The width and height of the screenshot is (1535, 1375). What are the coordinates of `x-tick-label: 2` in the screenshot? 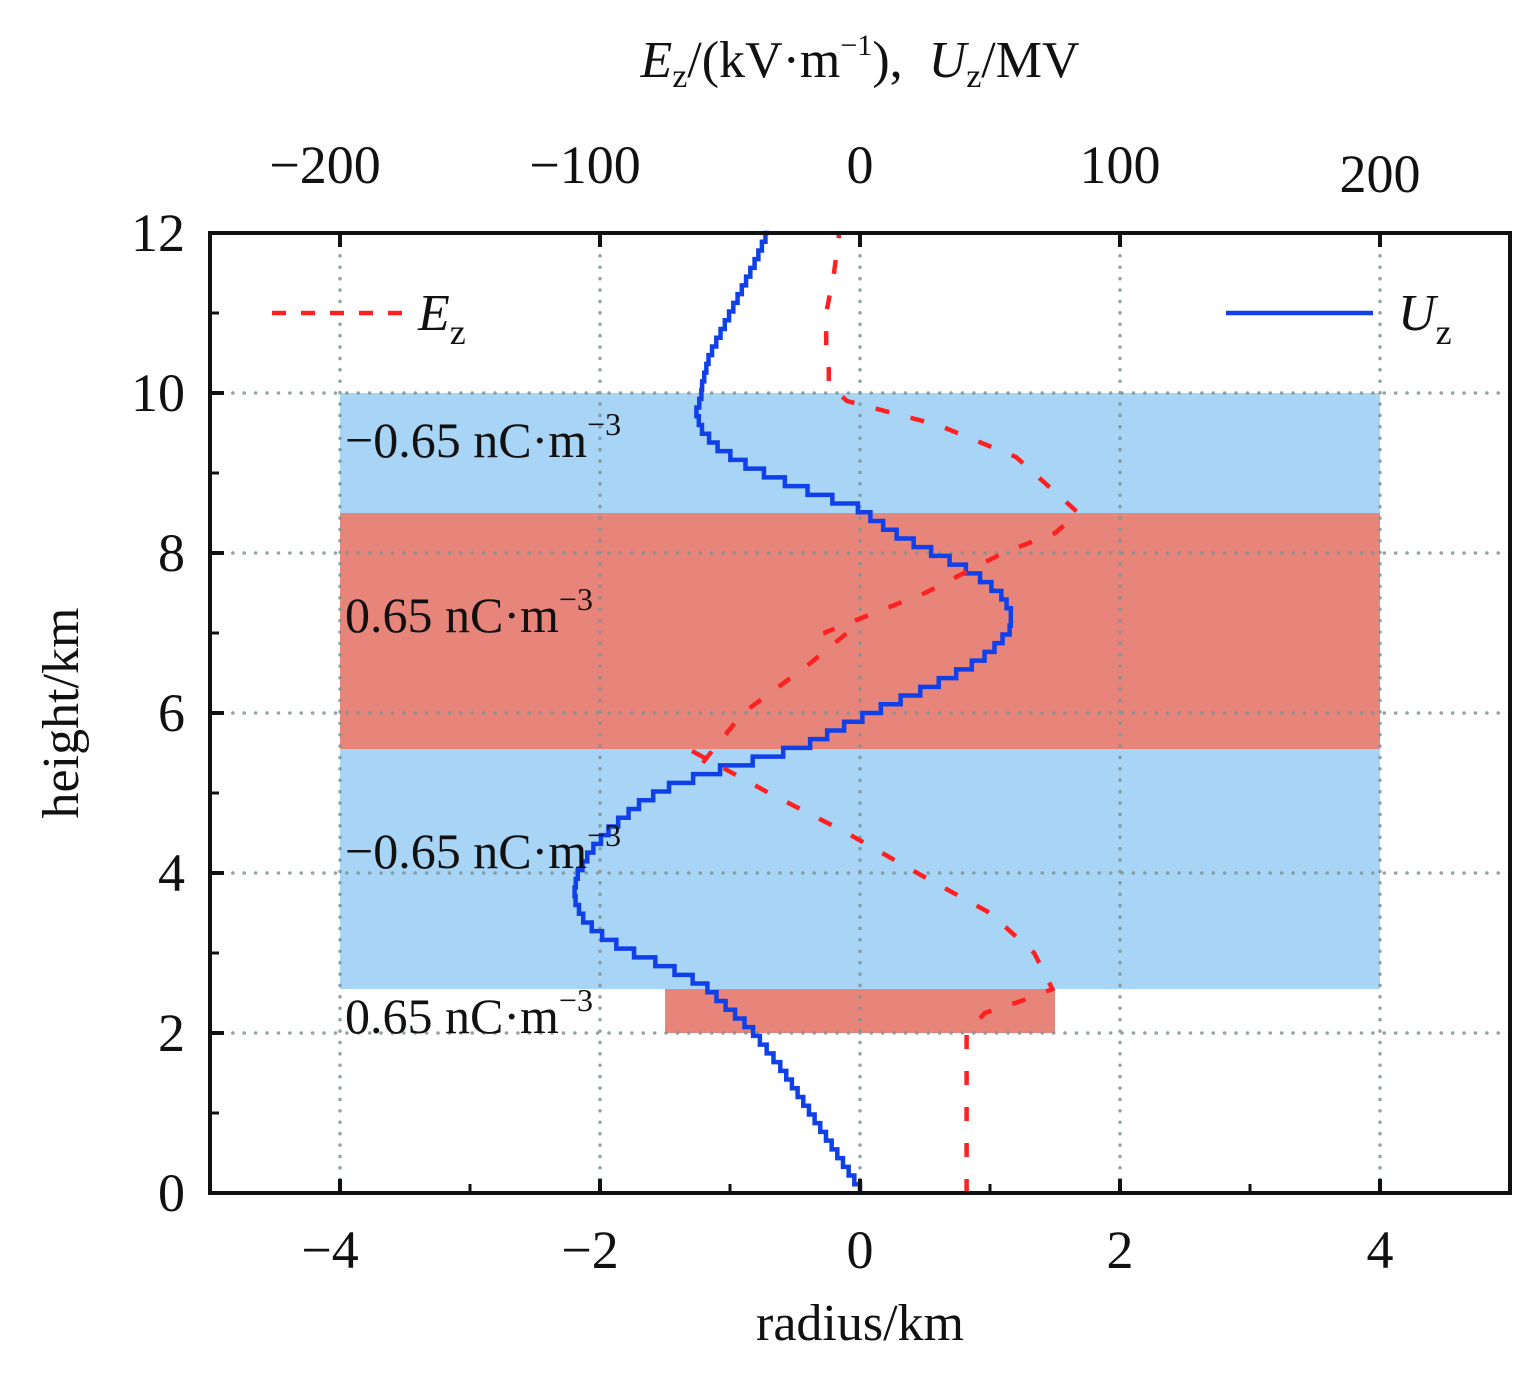 It's located at (1120, 1250).